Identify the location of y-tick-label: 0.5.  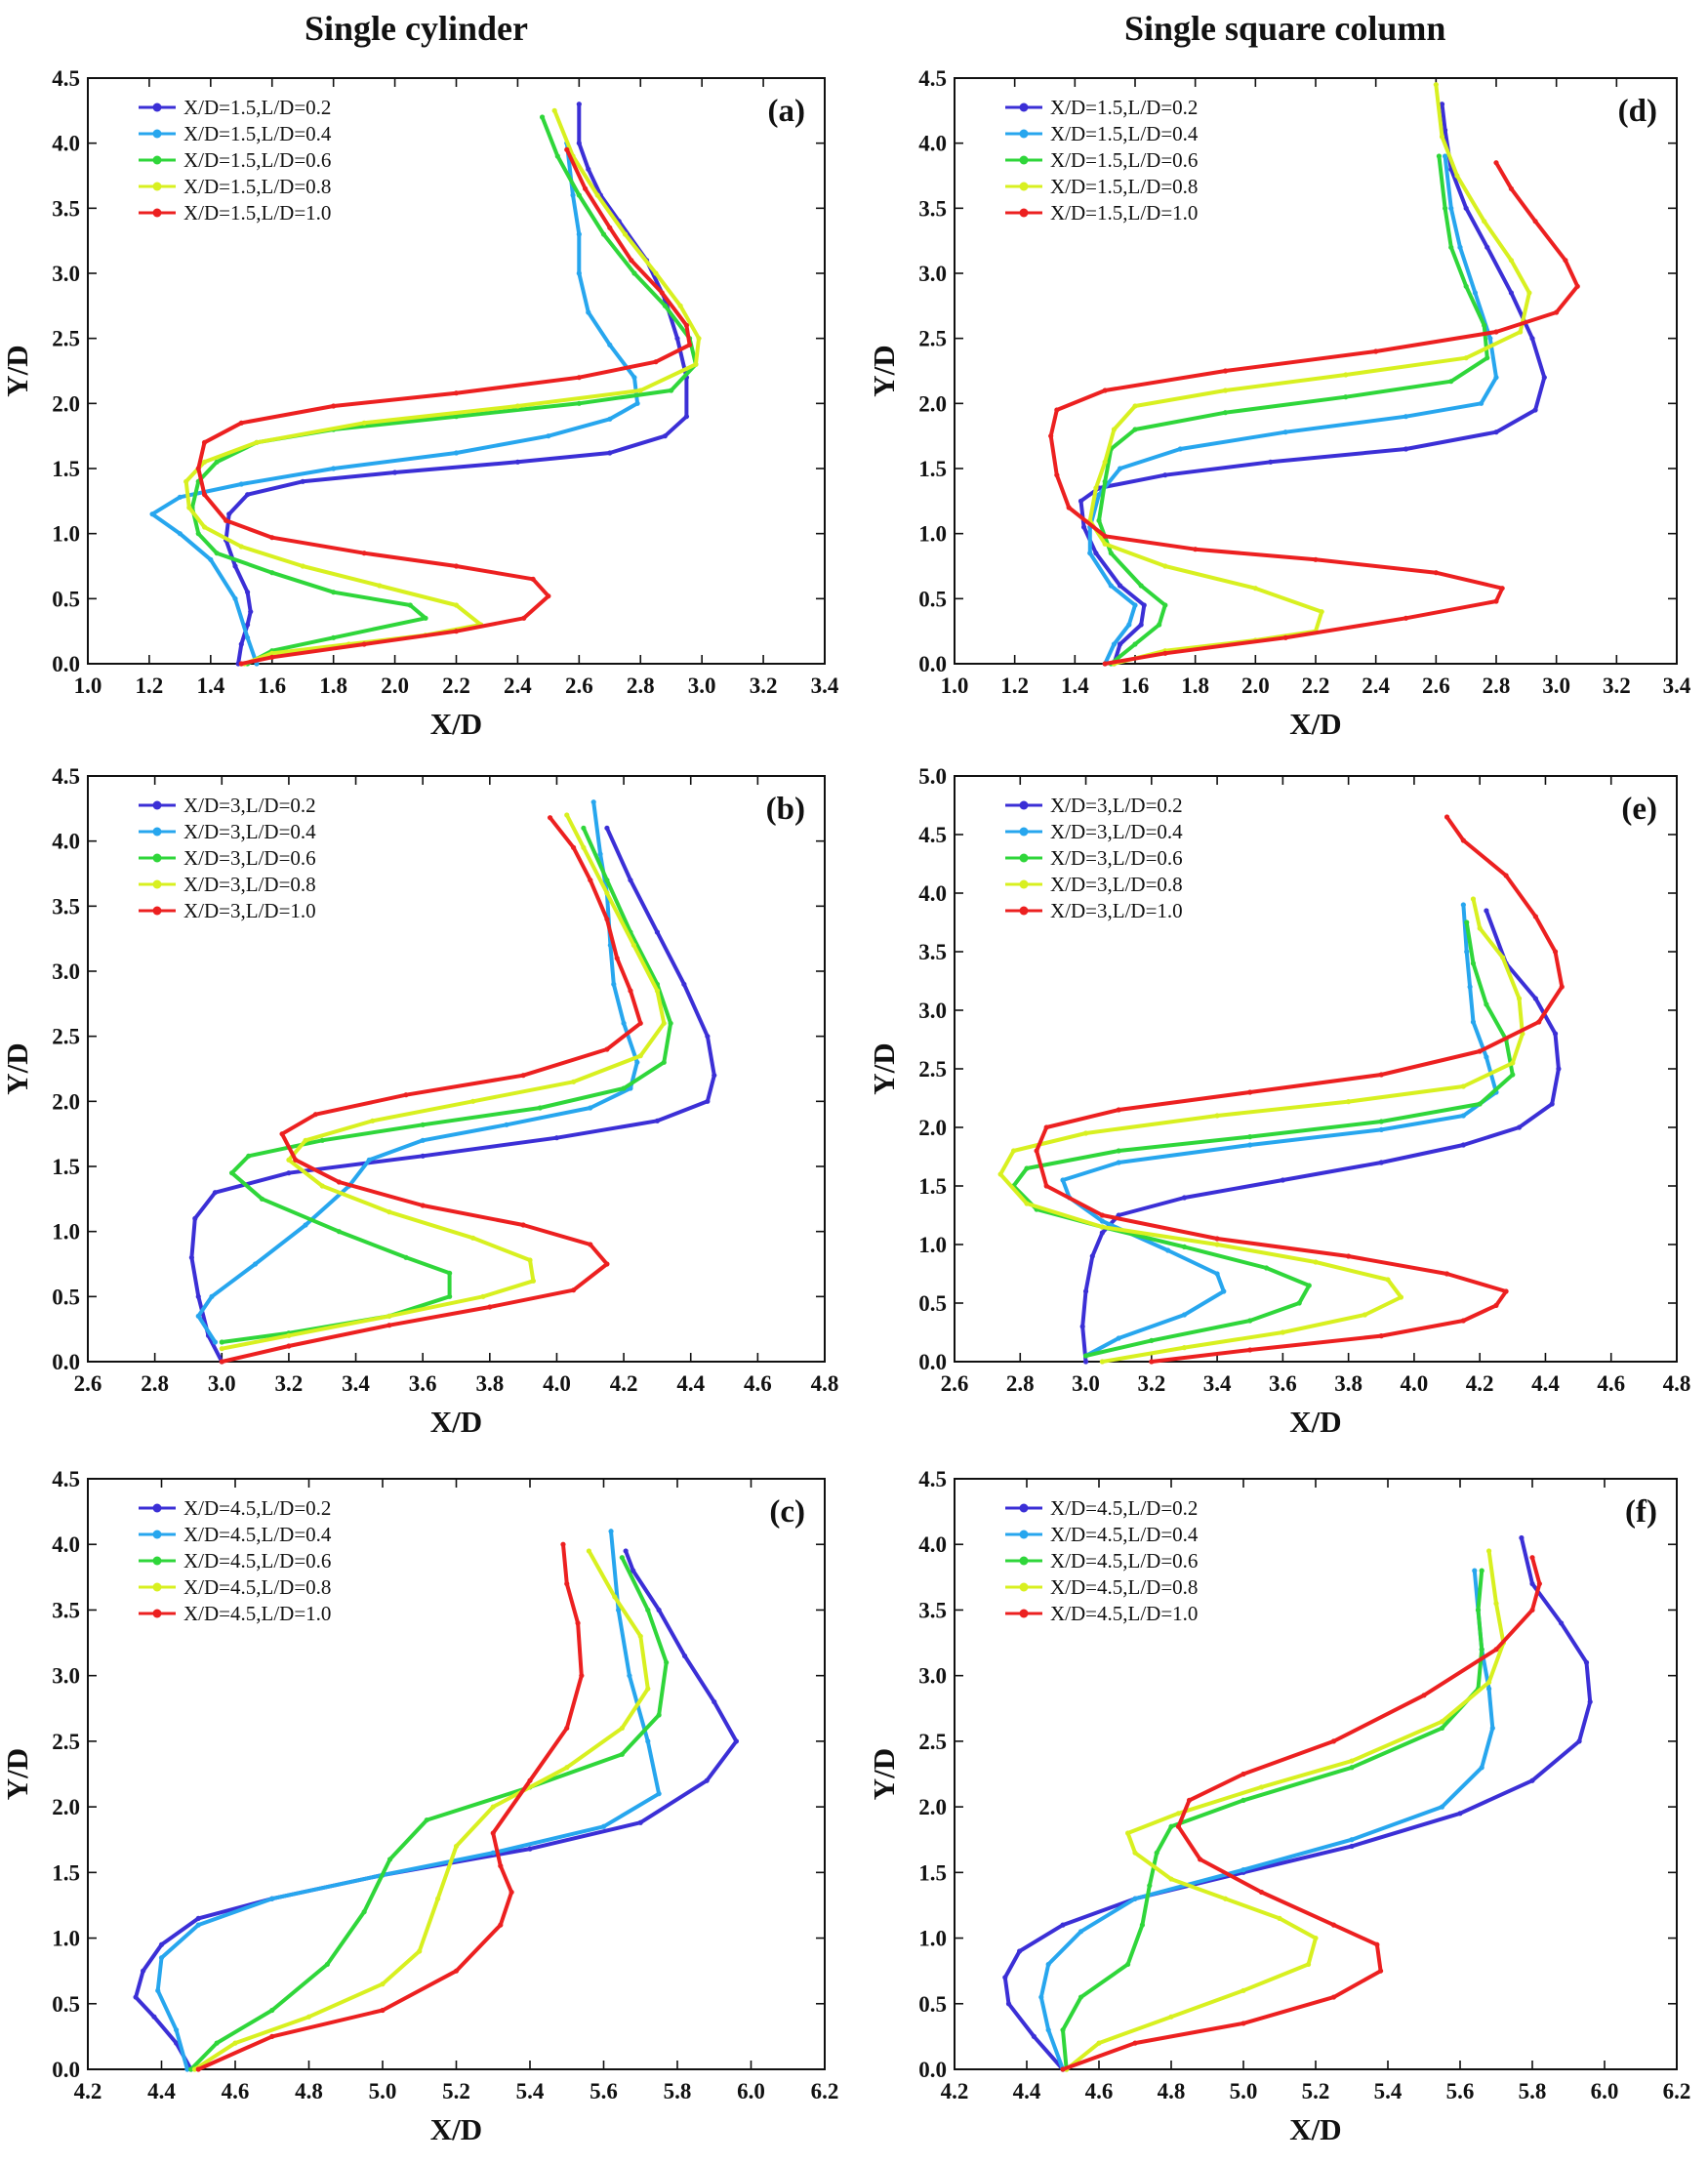
(932, 599).